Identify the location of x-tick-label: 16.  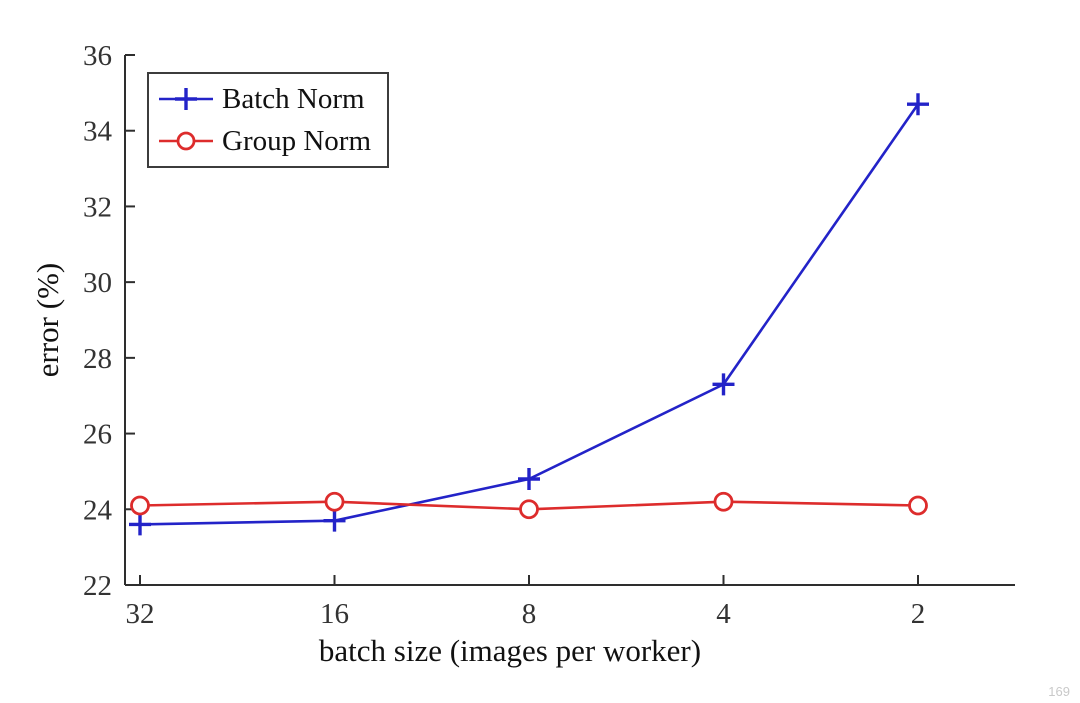
(334, 614).